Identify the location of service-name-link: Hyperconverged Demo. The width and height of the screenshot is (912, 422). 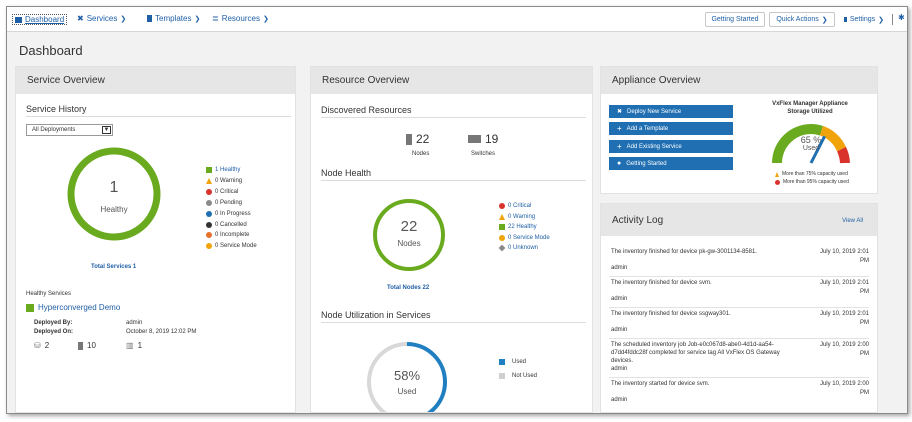
(79, 307).